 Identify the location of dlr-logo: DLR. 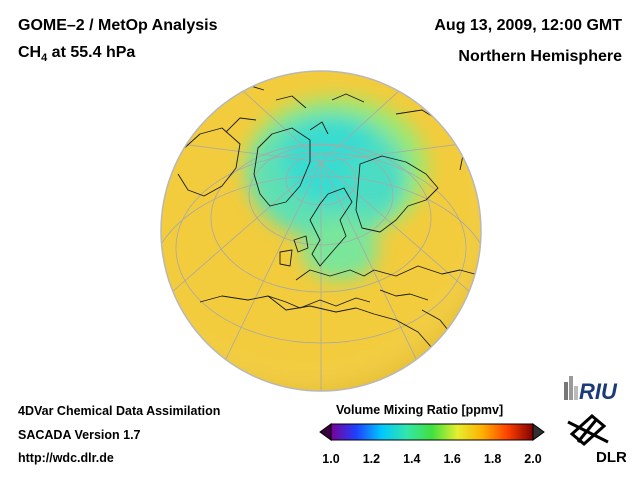
(596, 440).